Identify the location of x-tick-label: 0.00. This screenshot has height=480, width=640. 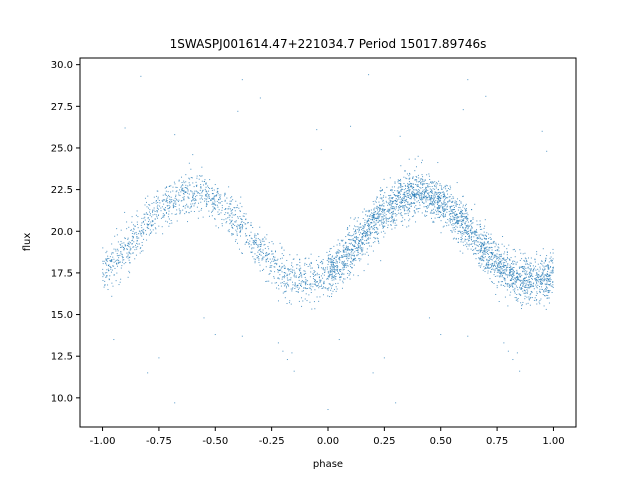
(328, 441).